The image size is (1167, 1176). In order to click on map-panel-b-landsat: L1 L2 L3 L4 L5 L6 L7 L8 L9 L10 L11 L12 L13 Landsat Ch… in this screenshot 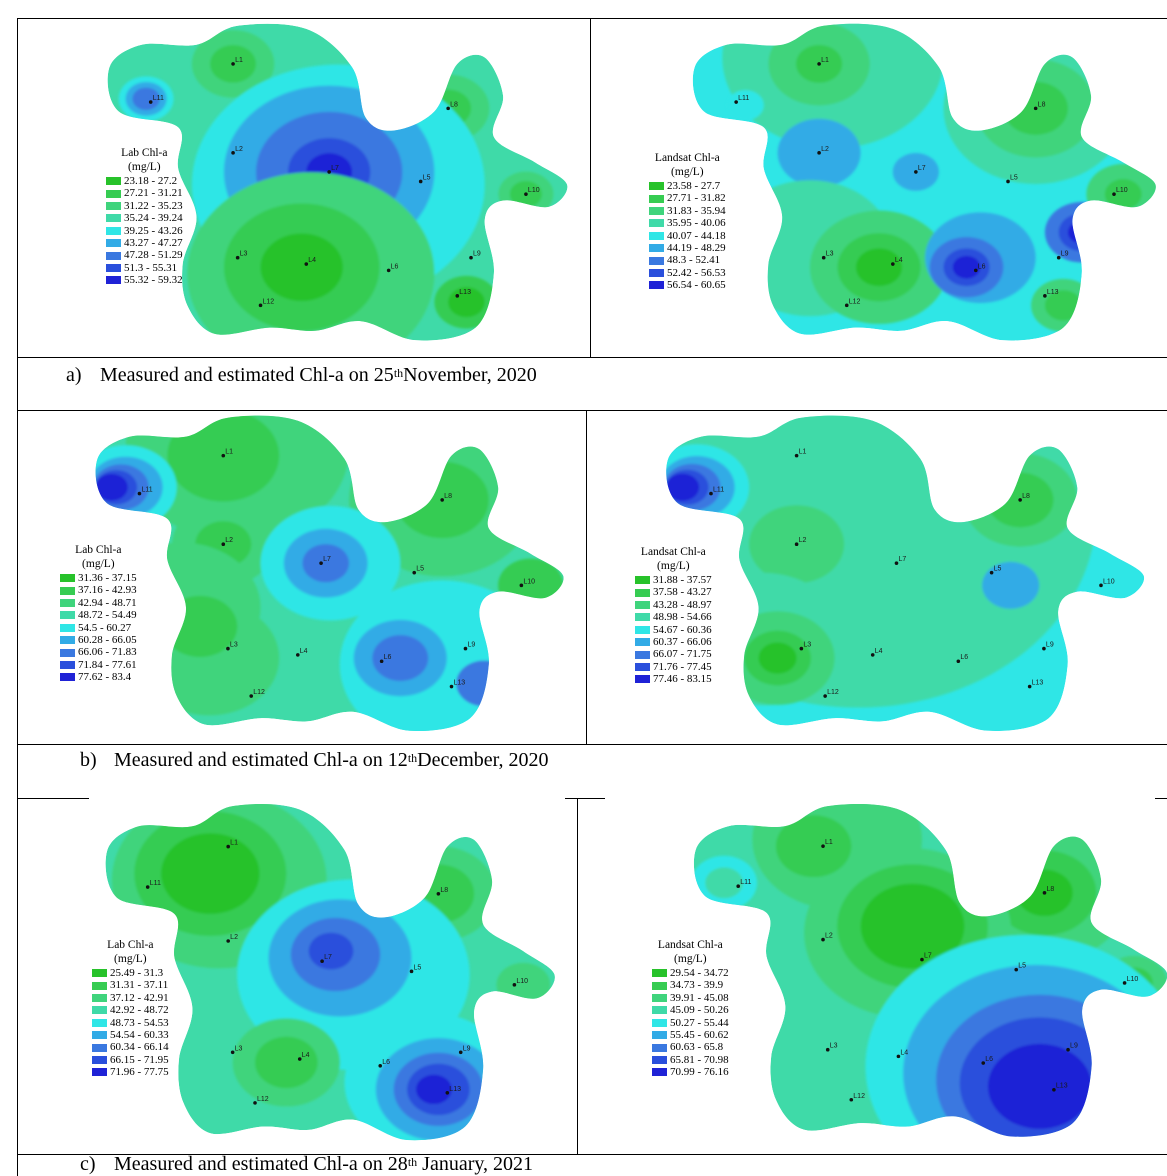, I will do `click(877, 577)`.